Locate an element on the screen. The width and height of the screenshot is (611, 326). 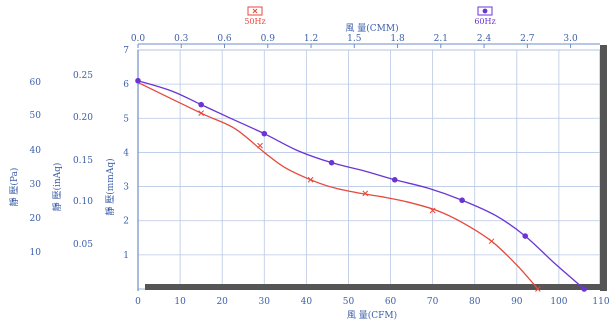
y-mmaq-tick-label: 2 is located at coordinates (126, 222).